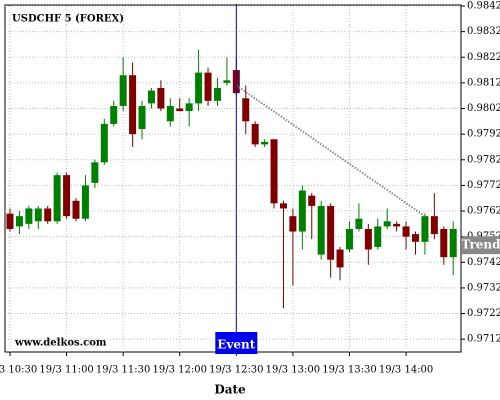 This screenshot has width=500, height=400. I want to click on x-axis-label: Date, so click(230, 390).